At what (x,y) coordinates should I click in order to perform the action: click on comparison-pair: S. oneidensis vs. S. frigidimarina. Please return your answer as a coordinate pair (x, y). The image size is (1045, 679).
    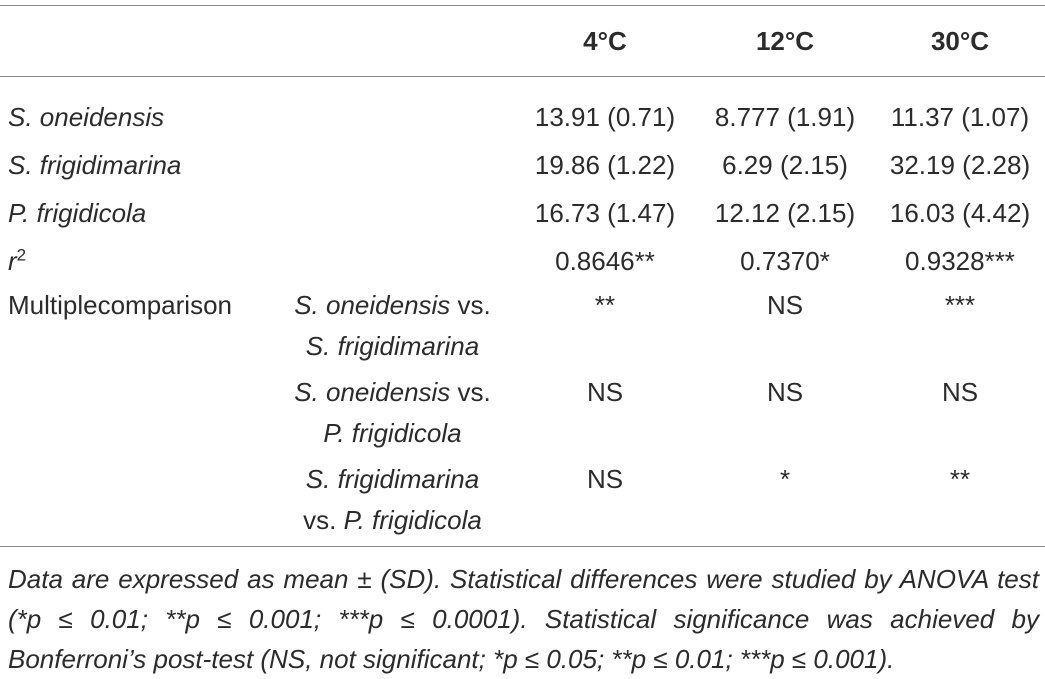
    Looking at the image, I should click on (392, 328).